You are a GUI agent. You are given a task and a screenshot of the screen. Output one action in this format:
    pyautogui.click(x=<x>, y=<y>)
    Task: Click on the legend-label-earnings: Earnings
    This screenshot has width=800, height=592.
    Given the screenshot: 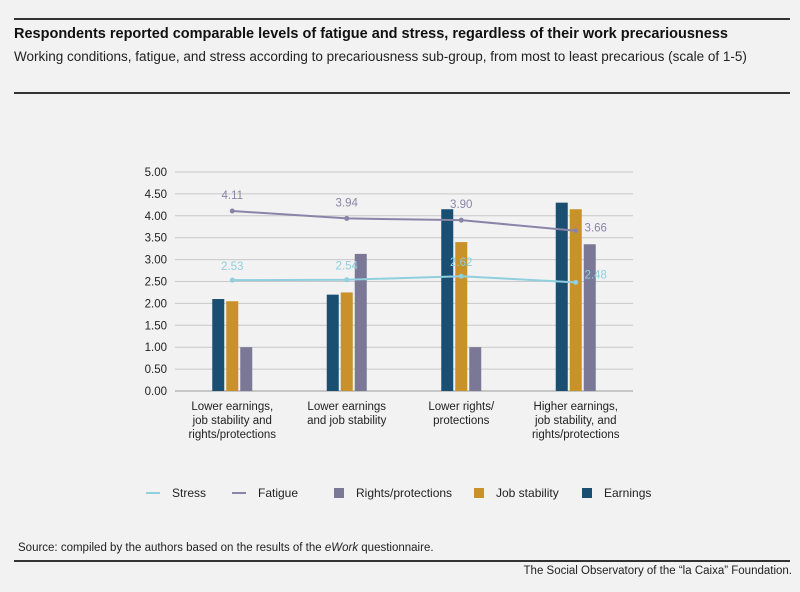 What is the action you would take?
    pyautogui.click(x=628, y=493)
    